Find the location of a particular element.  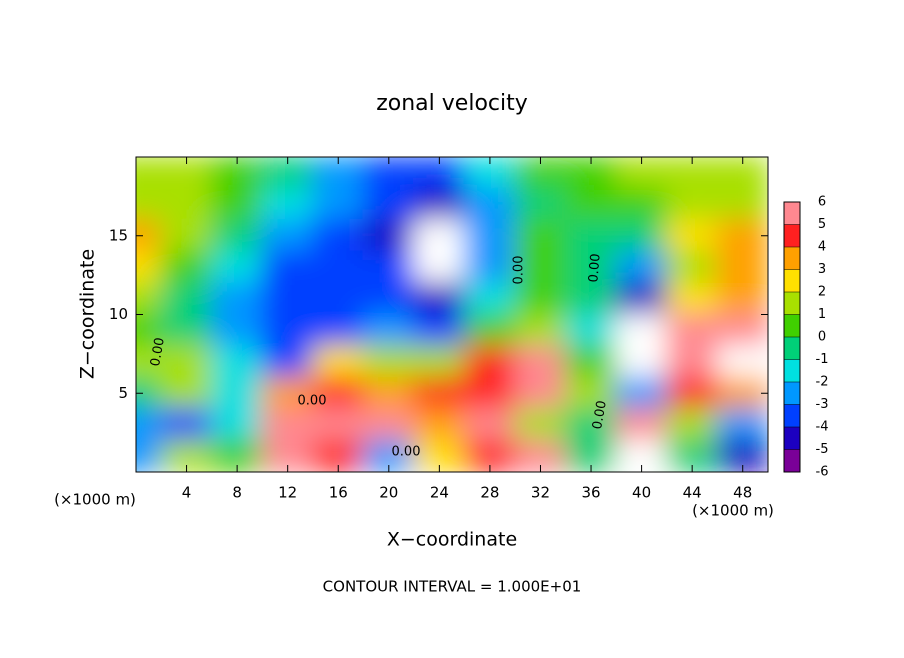

y-unit-label: (×1000 m) is located at coordinates (95, 500).